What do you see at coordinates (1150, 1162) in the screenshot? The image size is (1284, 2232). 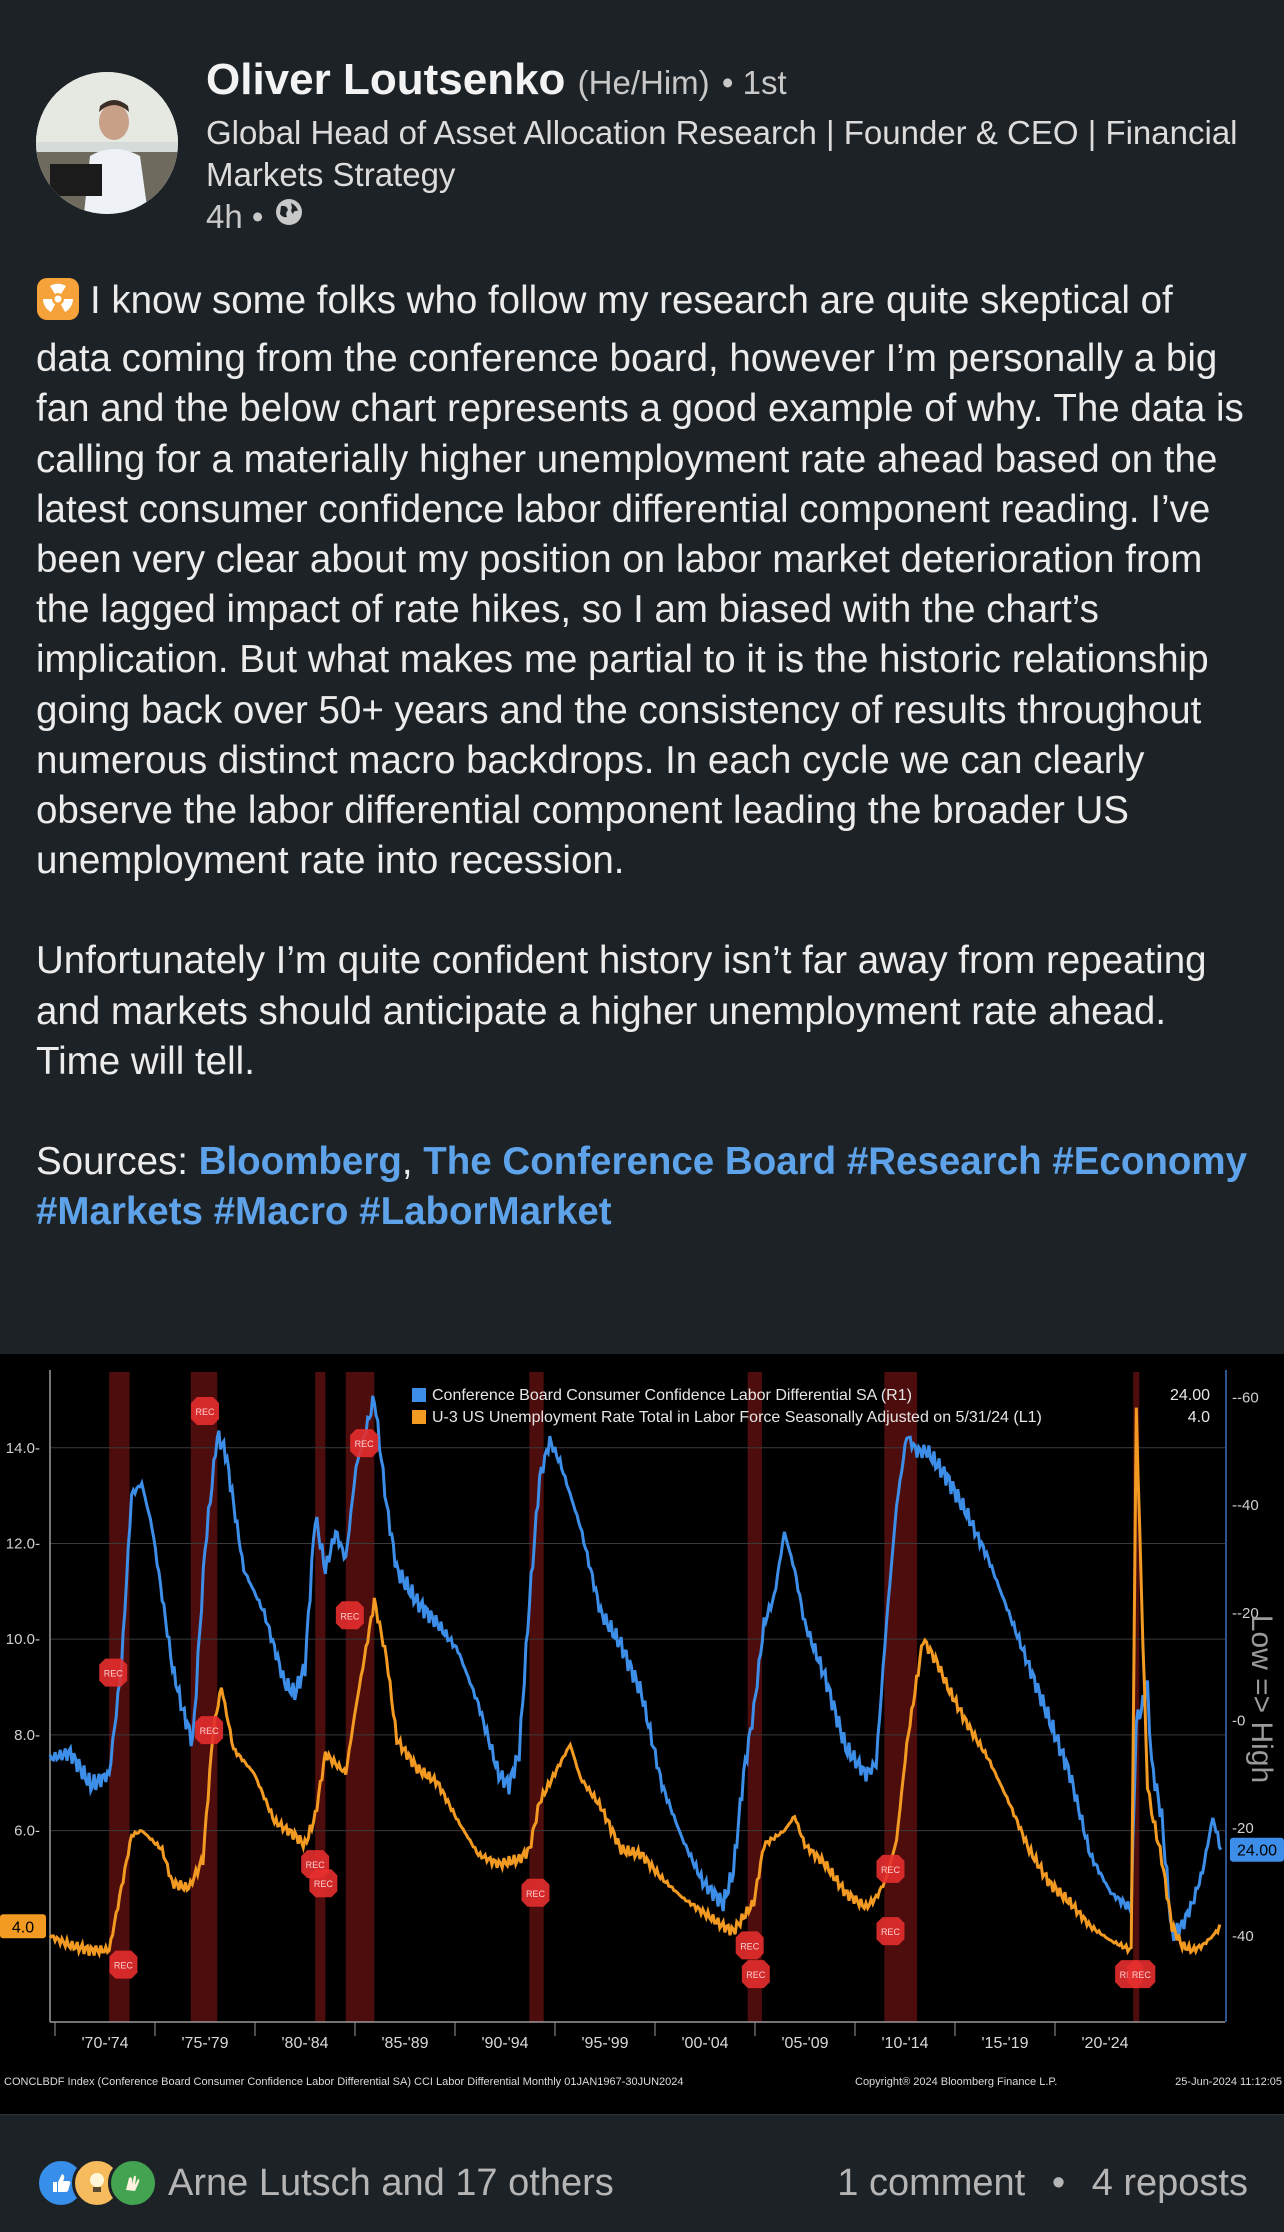 I see `hashtag-economy: #Economy` at bounding box center [1150, 1162].